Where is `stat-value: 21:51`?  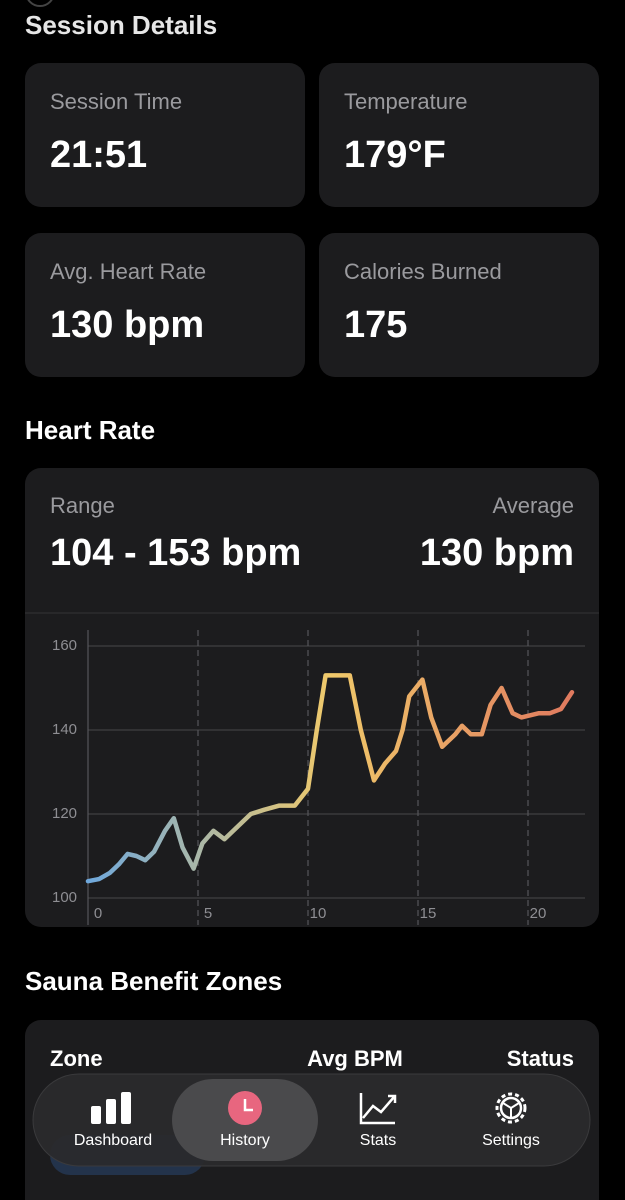
stat-value: 21:51 is located at coordinates (98, 155).